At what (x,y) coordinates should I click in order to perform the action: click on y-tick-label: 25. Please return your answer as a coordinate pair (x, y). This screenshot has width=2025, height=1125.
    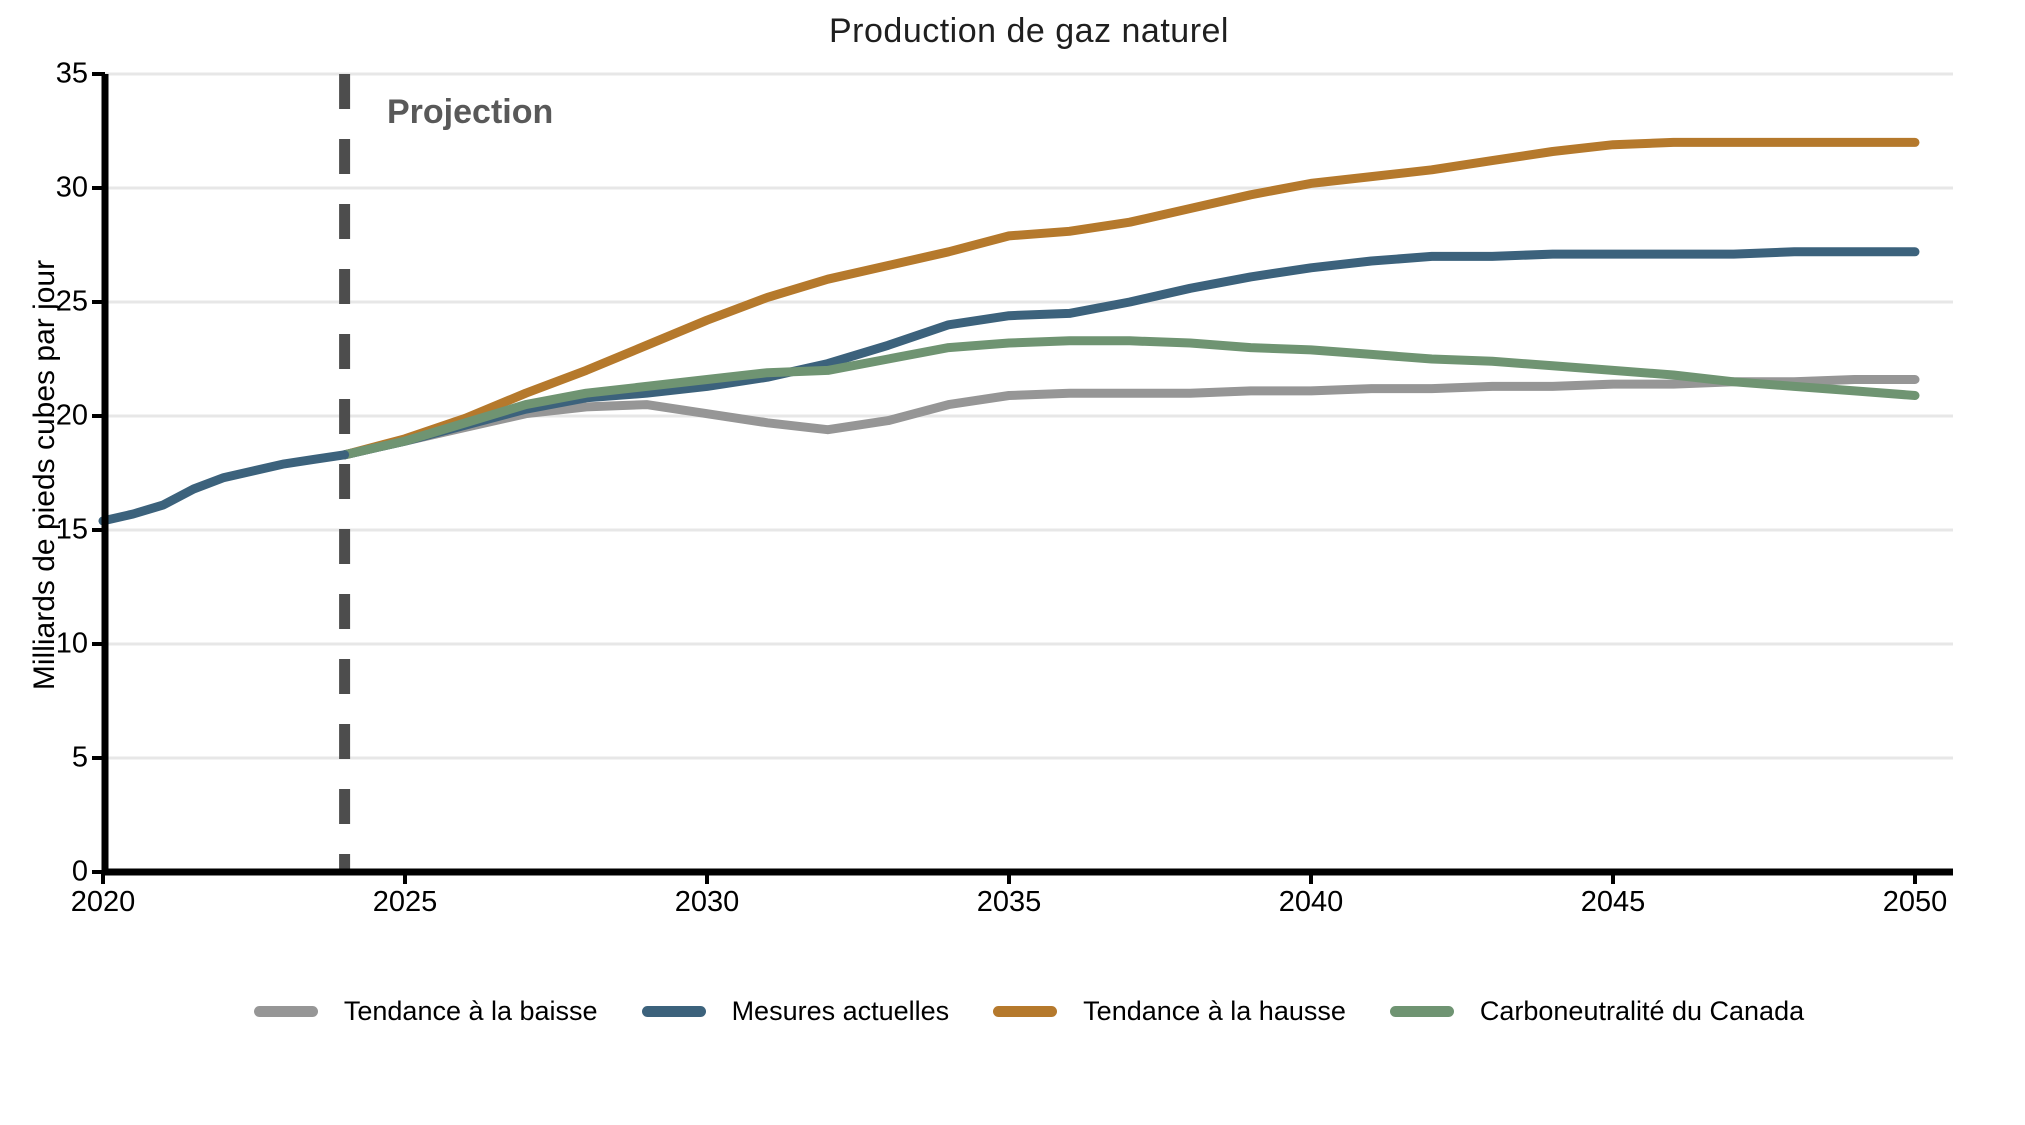
    Looking at the image, I should click on (71, 301).